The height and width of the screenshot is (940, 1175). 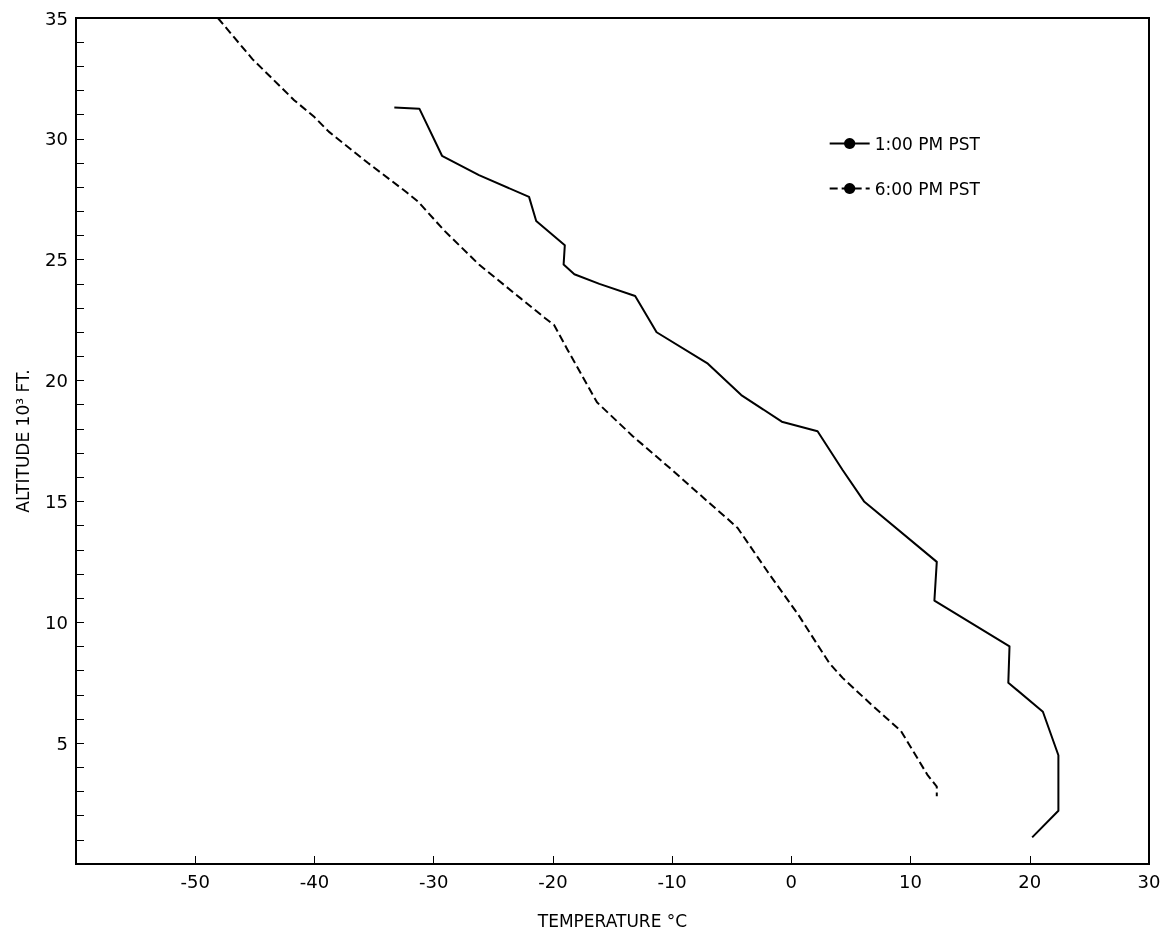 What do you see at coordinates (672, 881) in the screenshot?
I see `x-tick-label: -10` at bounding box center [672, 881].